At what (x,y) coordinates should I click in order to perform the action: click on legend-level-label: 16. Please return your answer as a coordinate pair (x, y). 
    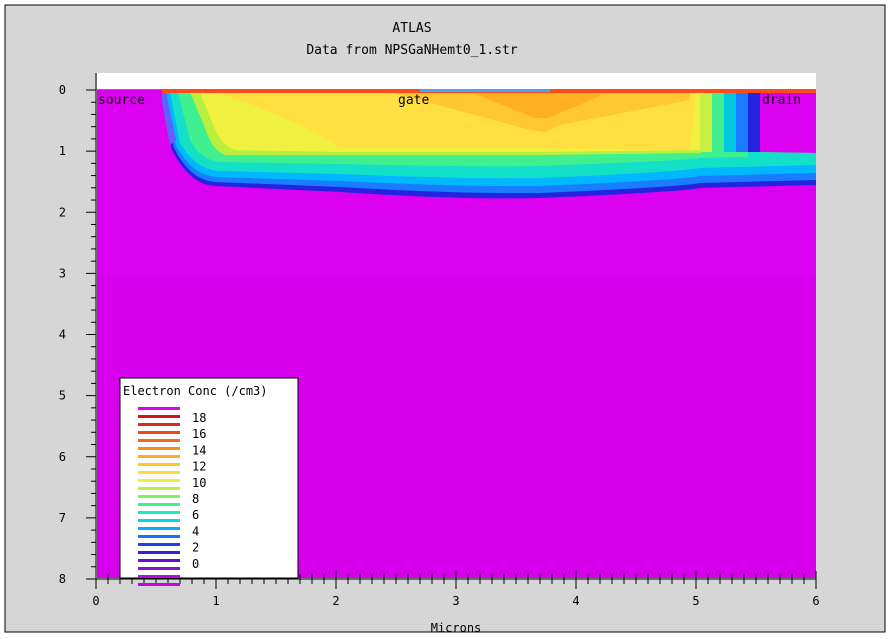
    Looking at the image, I should click on (199, 434).